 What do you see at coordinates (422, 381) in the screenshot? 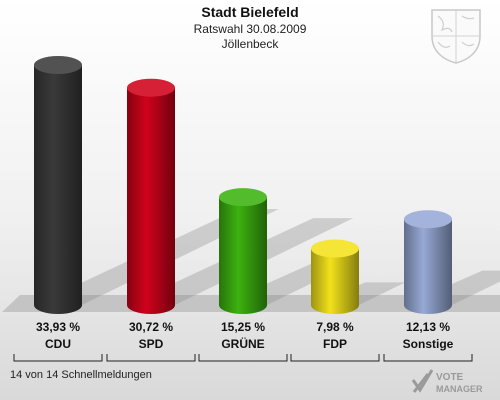
I see `vote-manager-check-icon` at bounding box center [422, 381].